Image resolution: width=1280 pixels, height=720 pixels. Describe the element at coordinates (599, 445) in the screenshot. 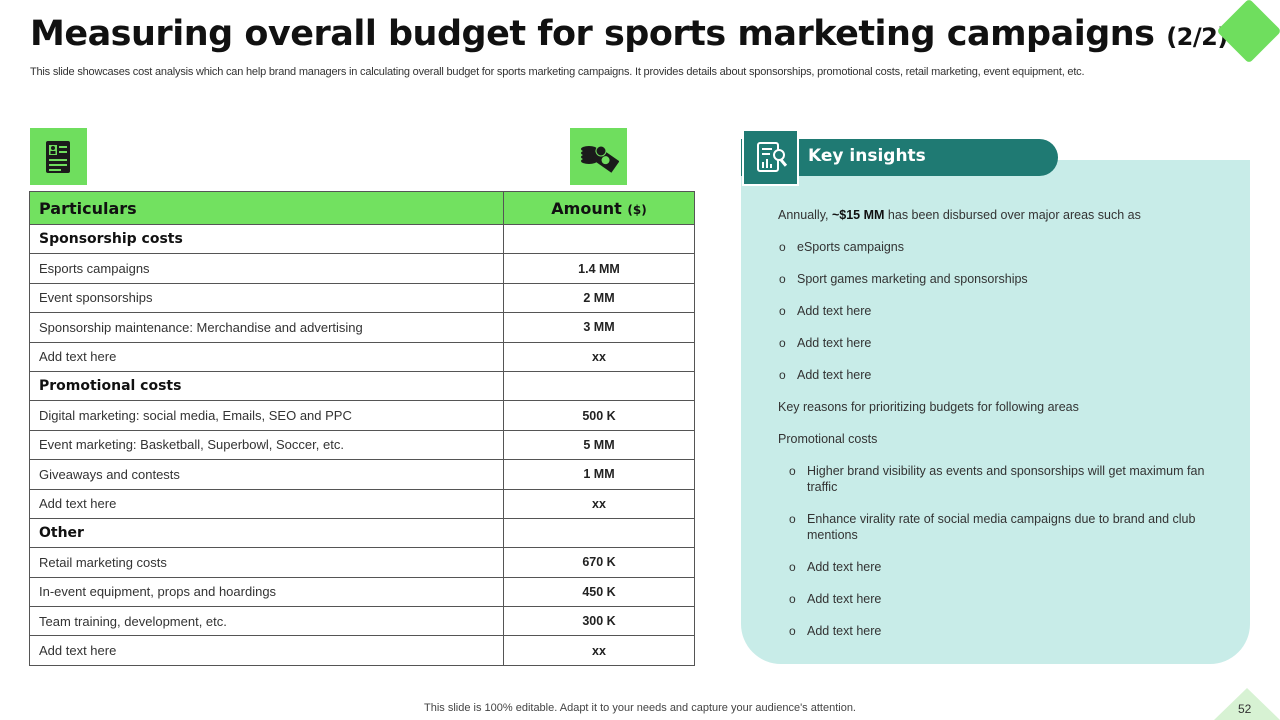

I see `row-amount: 5 MM` at that location.